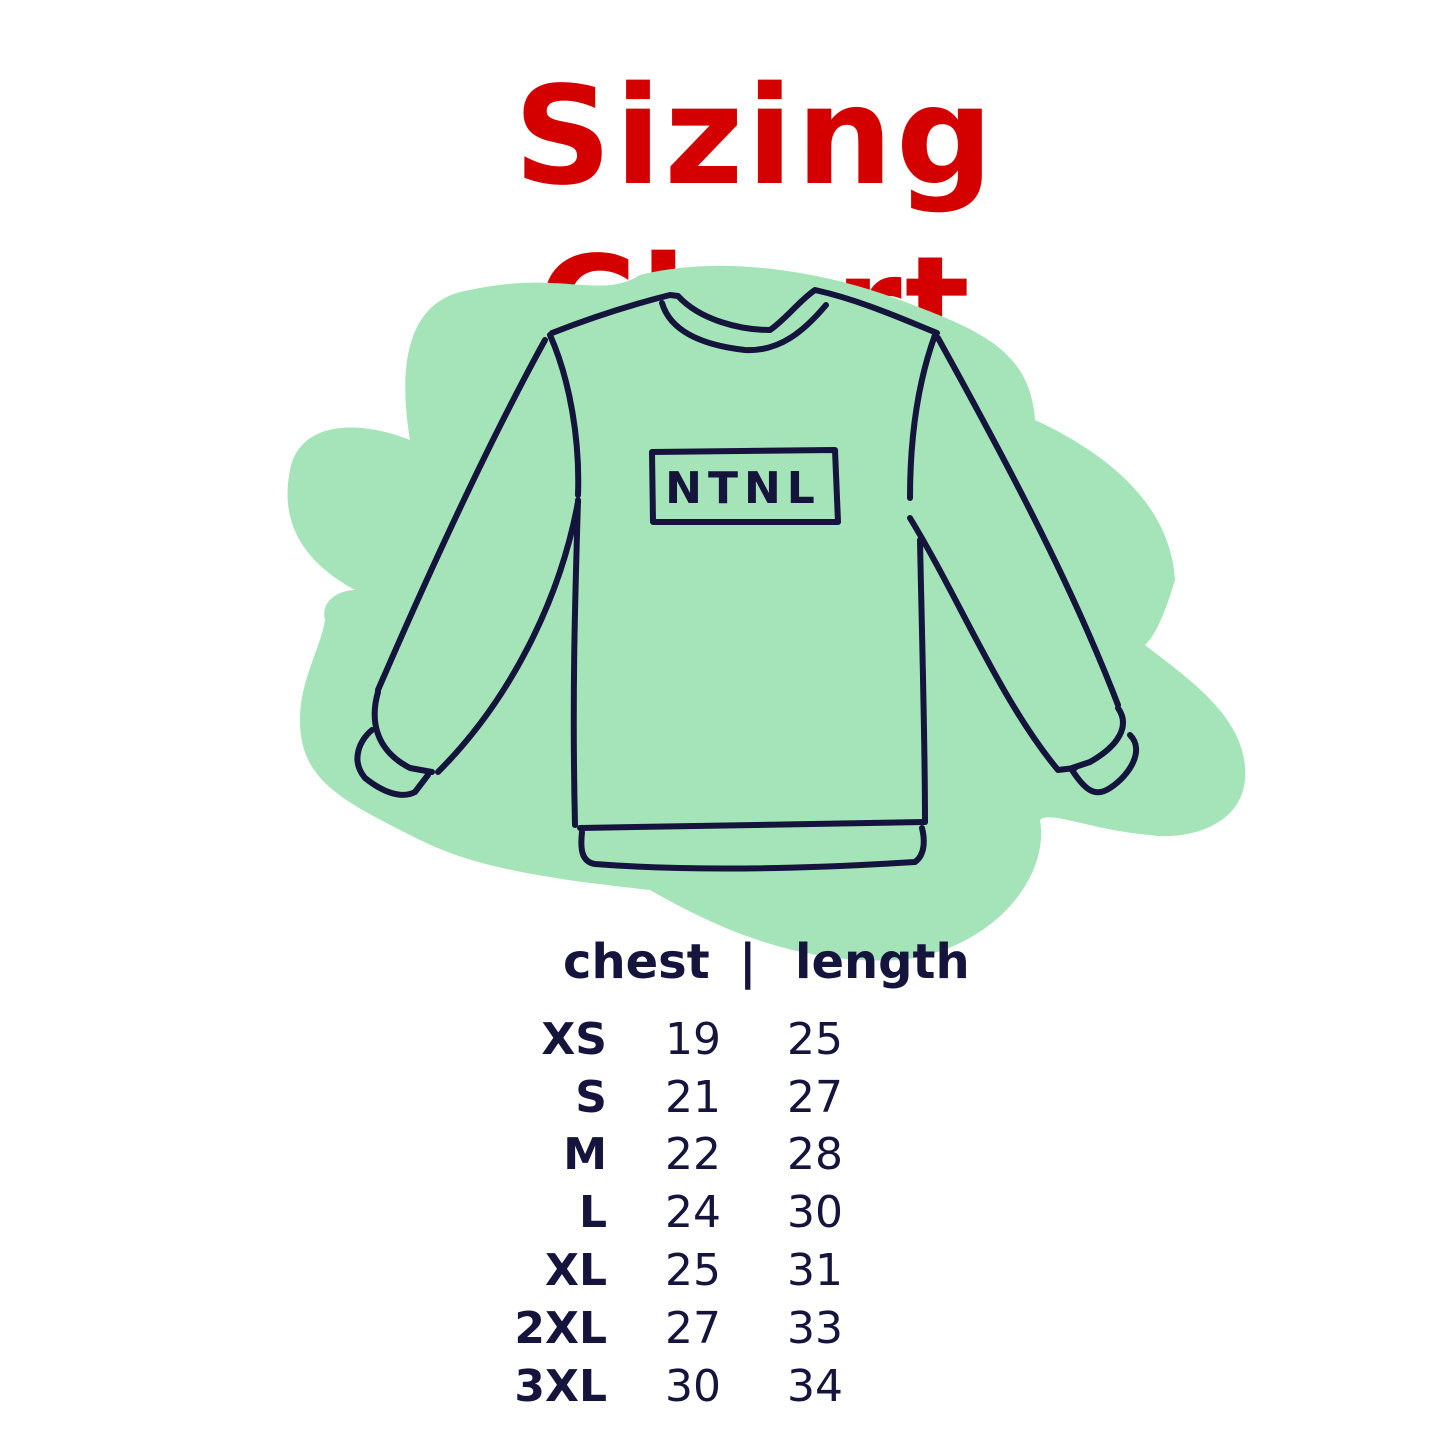 Image resolution: width=1445 pixels, height=1445 pixels. What do you see at coordinates (585, 1154) in the screenshot?
I see `size-label: M` at bounding box center [585, 1154].